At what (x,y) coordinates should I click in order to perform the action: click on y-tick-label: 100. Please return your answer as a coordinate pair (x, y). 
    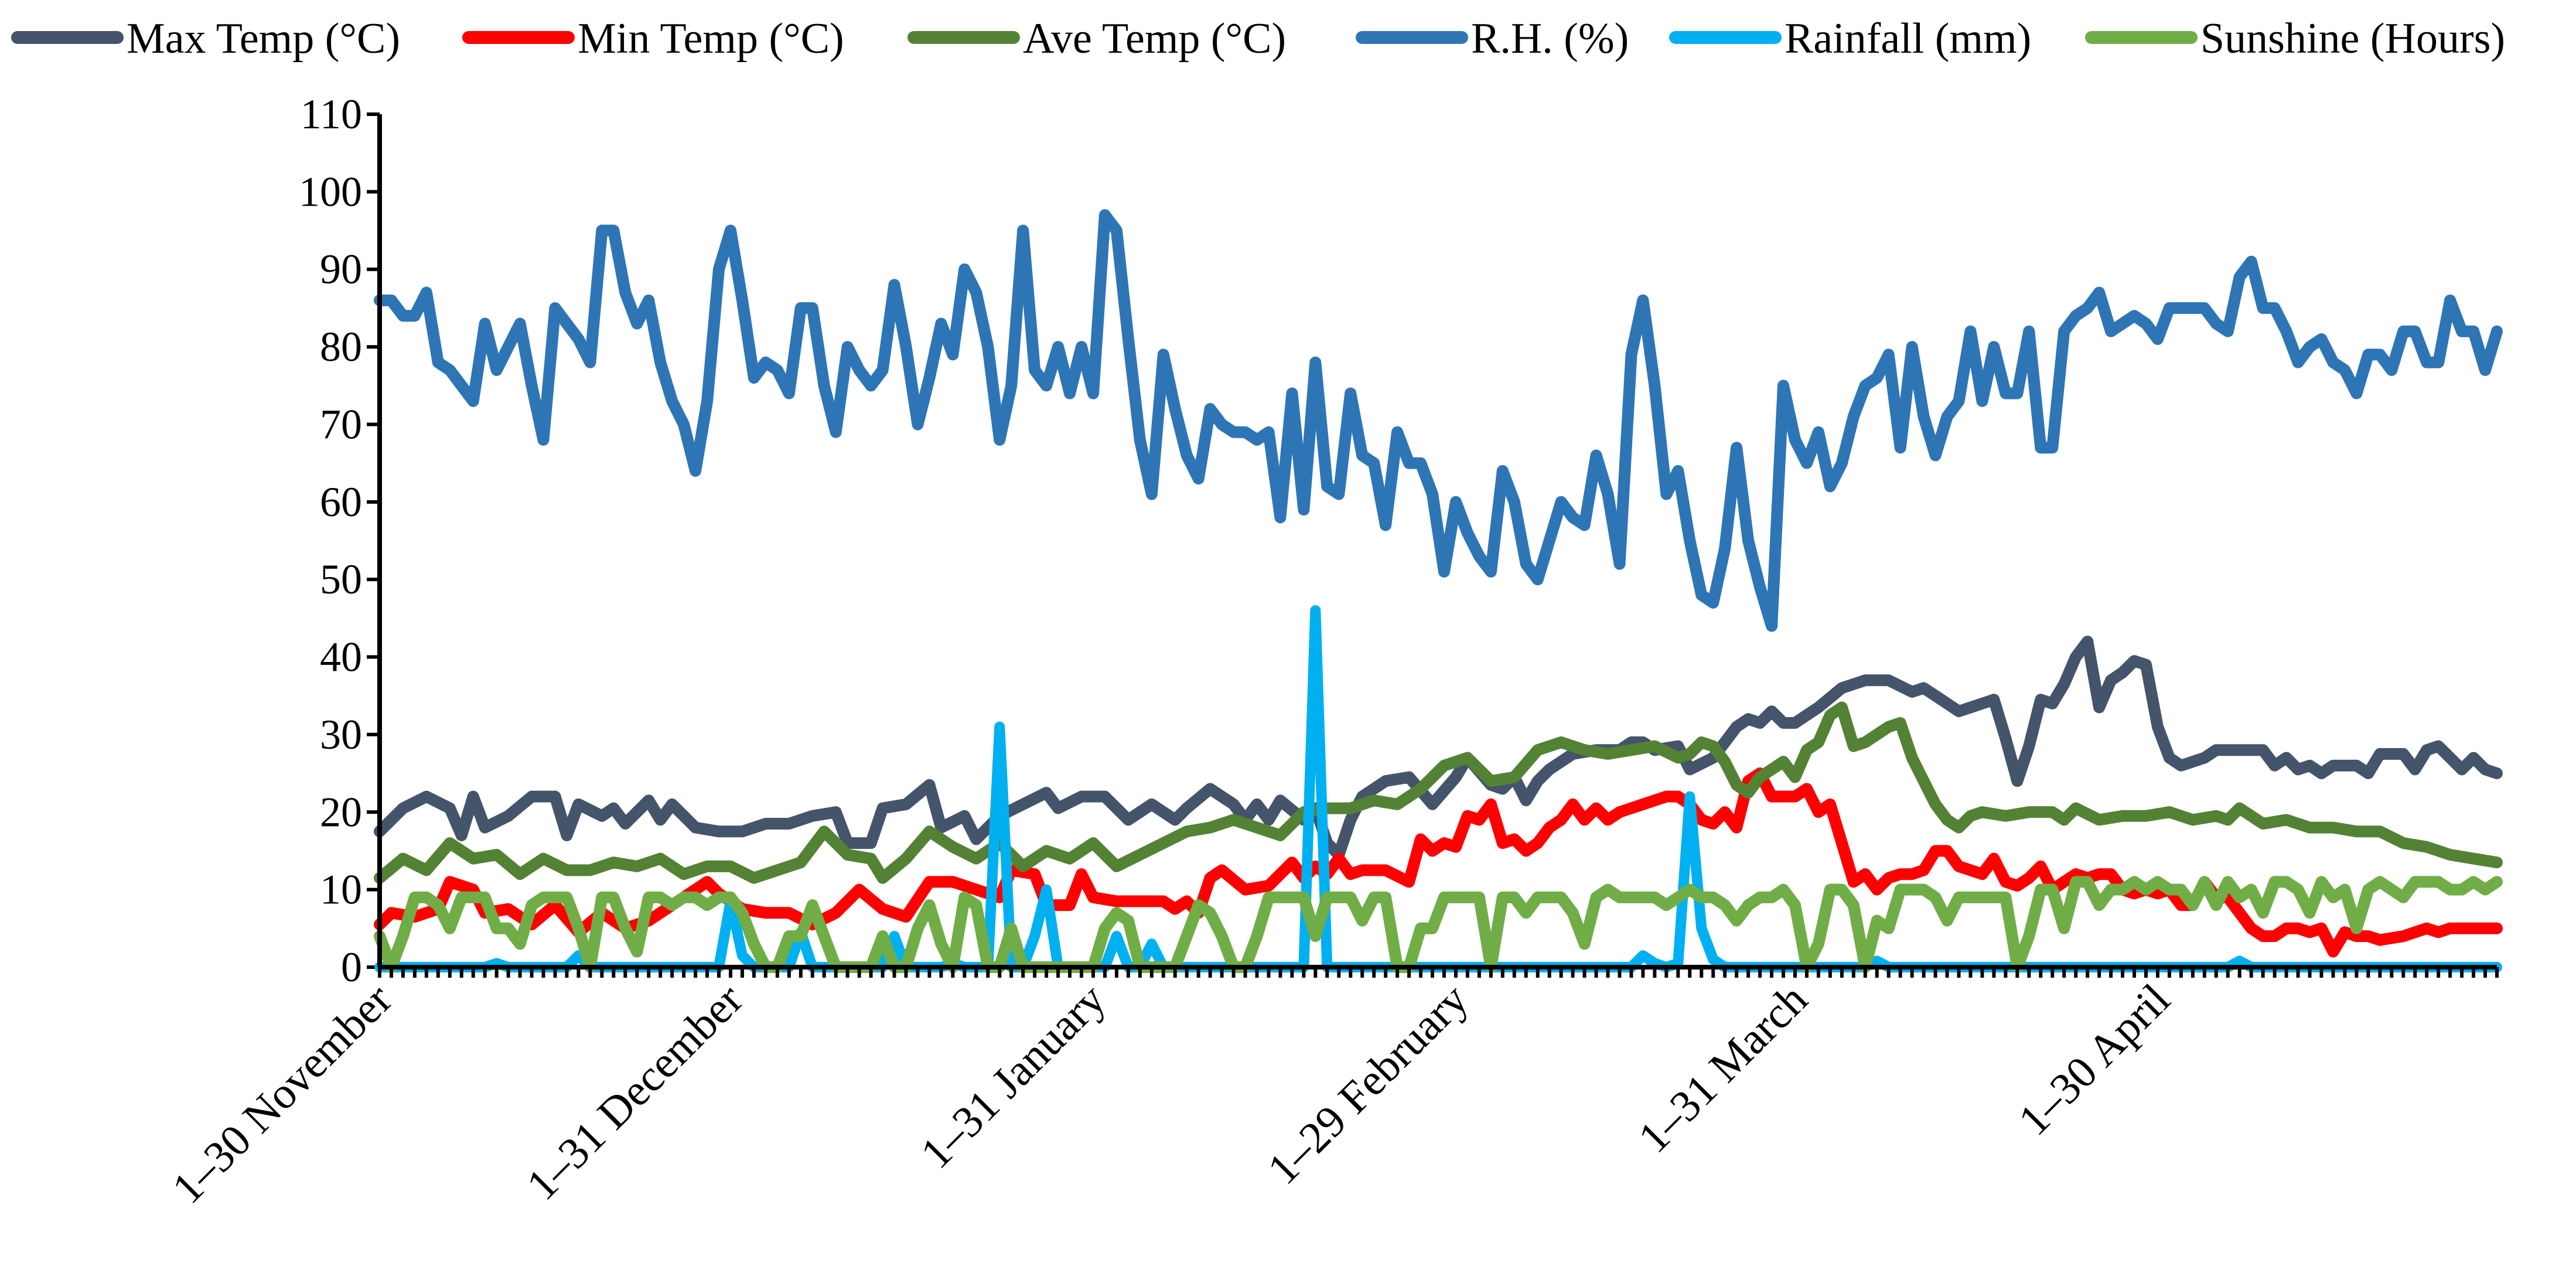
    Looking at the image, I should click on (331, 191).